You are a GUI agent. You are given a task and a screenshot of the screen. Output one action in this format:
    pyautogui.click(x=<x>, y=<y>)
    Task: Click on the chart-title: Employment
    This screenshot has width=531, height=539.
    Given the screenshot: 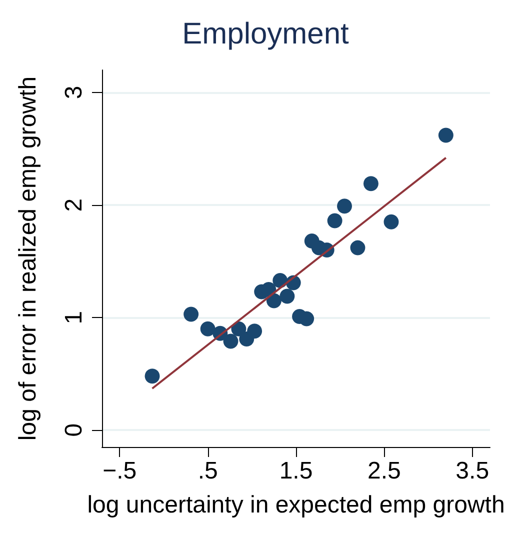 What is the action you would take?
    pyautogui.click(x=266, y=34)
    